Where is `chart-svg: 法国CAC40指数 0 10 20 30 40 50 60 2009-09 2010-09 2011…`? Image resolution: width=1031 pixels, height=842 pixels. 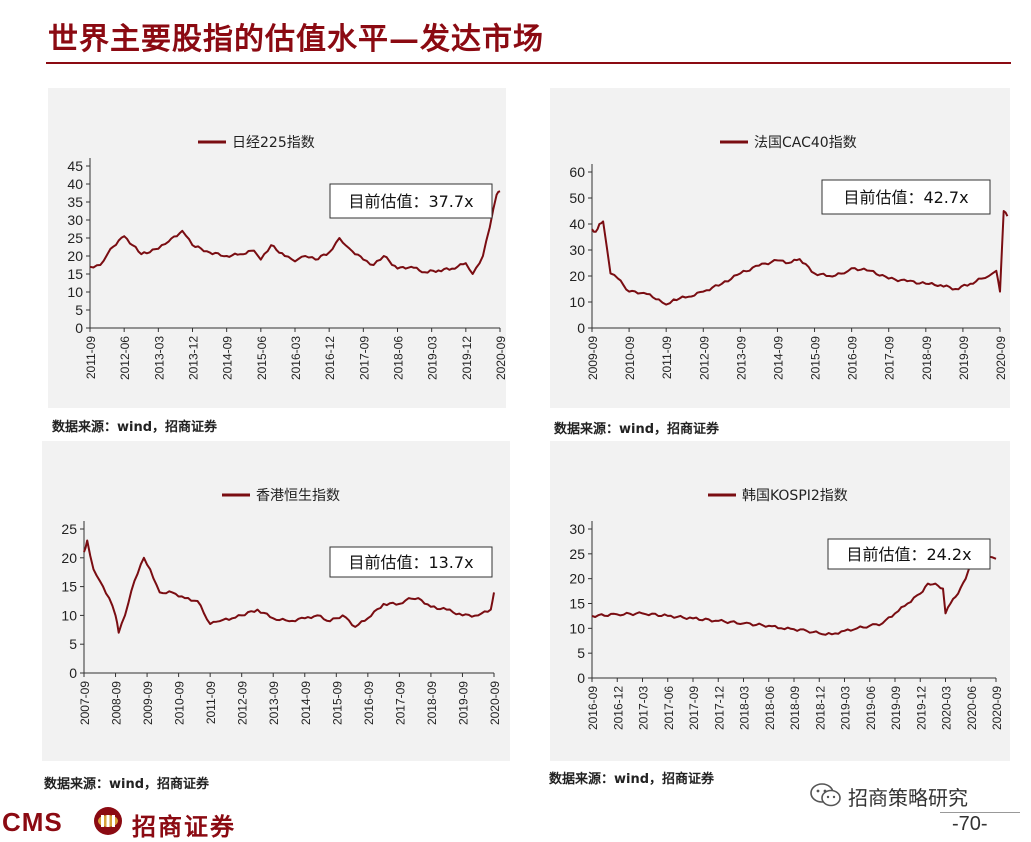
chart-svg: 法国CAC40指数 0 10 20 30 40 50 60 2009-09 2010-09 2011… is located at coordinates (789, 257).